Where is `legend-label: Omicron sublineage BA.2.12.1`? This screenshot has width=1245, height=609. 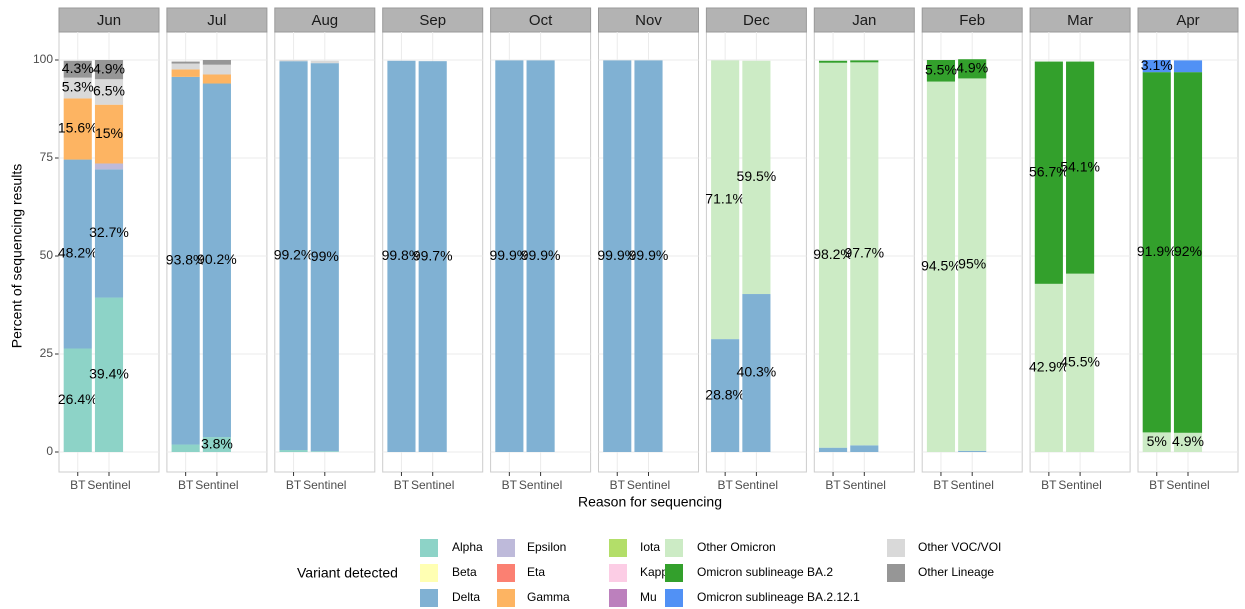 legend-label: Omicron sublineage BA.2.12.1 is located at coordinates (778, 597).